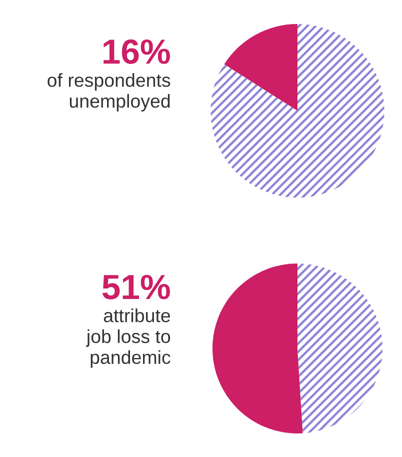 The image size is (402, 457). What do you see at coordinates (137, 51) in the screenshot?
I see `chart-title: 16%` at bounding box center [137, 51].